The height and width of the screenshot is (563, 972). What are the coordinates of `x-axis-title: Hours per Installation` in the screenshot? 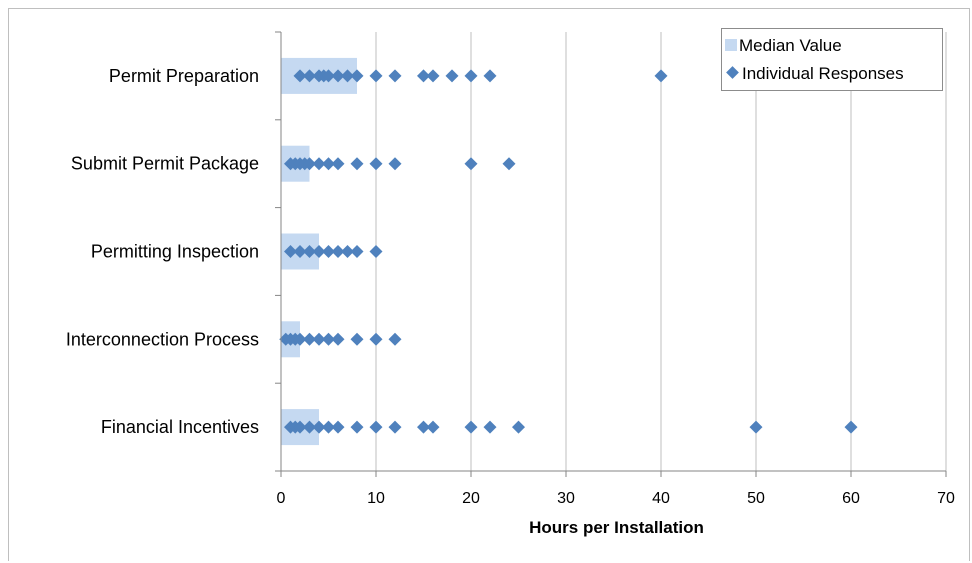 It's located at (616, 527).